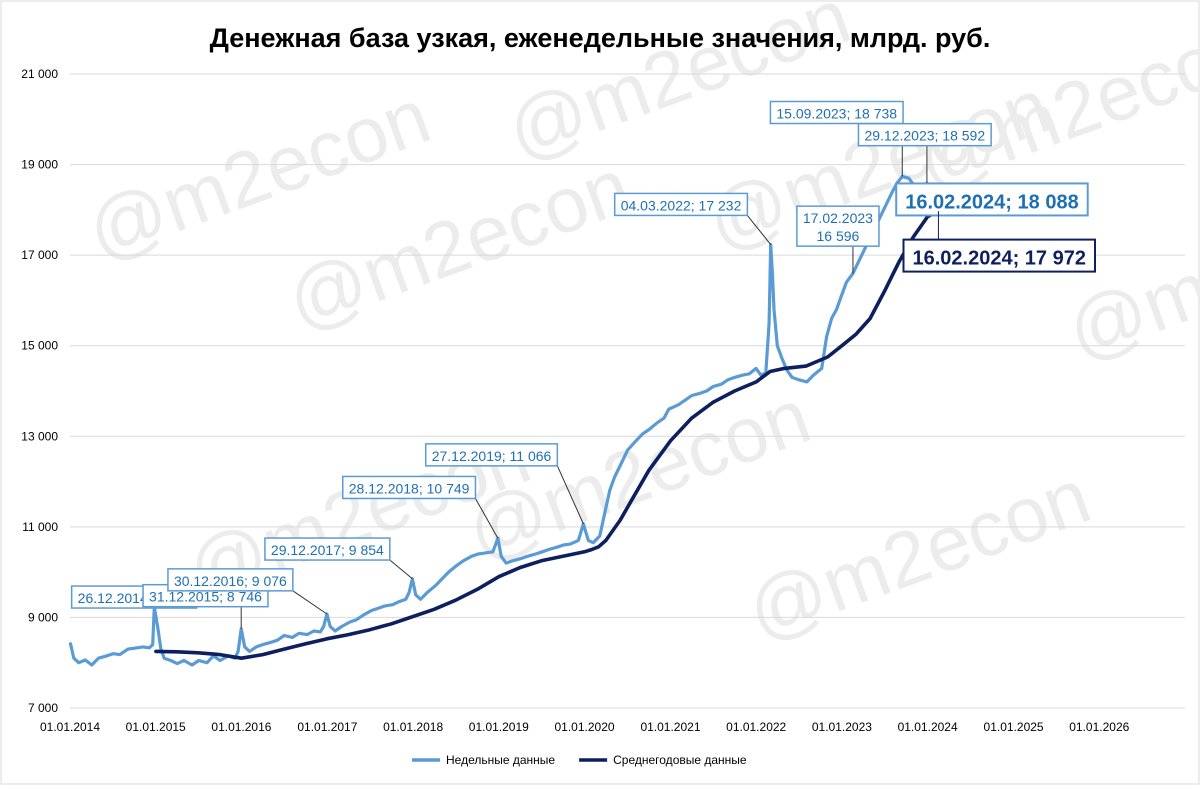 Image resolution: width=1200 pixels, height=790 pixels. I want to click on data-label-callout: 17.02.2023 16 596, so click(838, 239).